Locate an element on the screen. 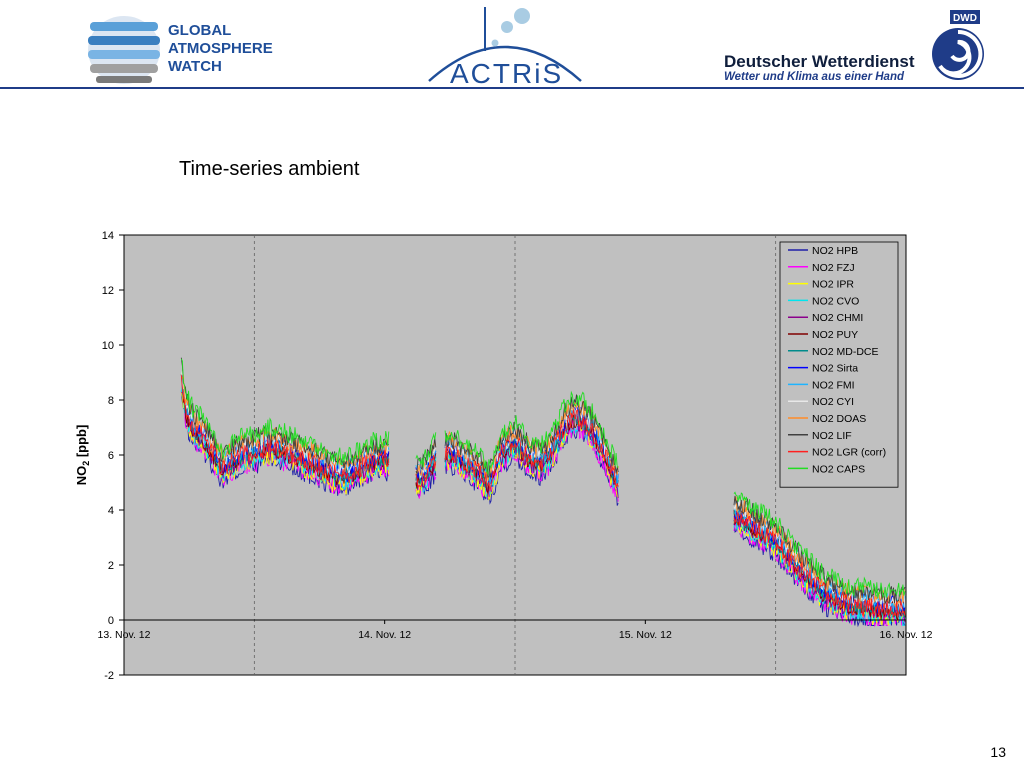 The width and height of the screenshot is (1024, 768). legend-label-2: NO2 IPR is located at coordinates (833, 285).